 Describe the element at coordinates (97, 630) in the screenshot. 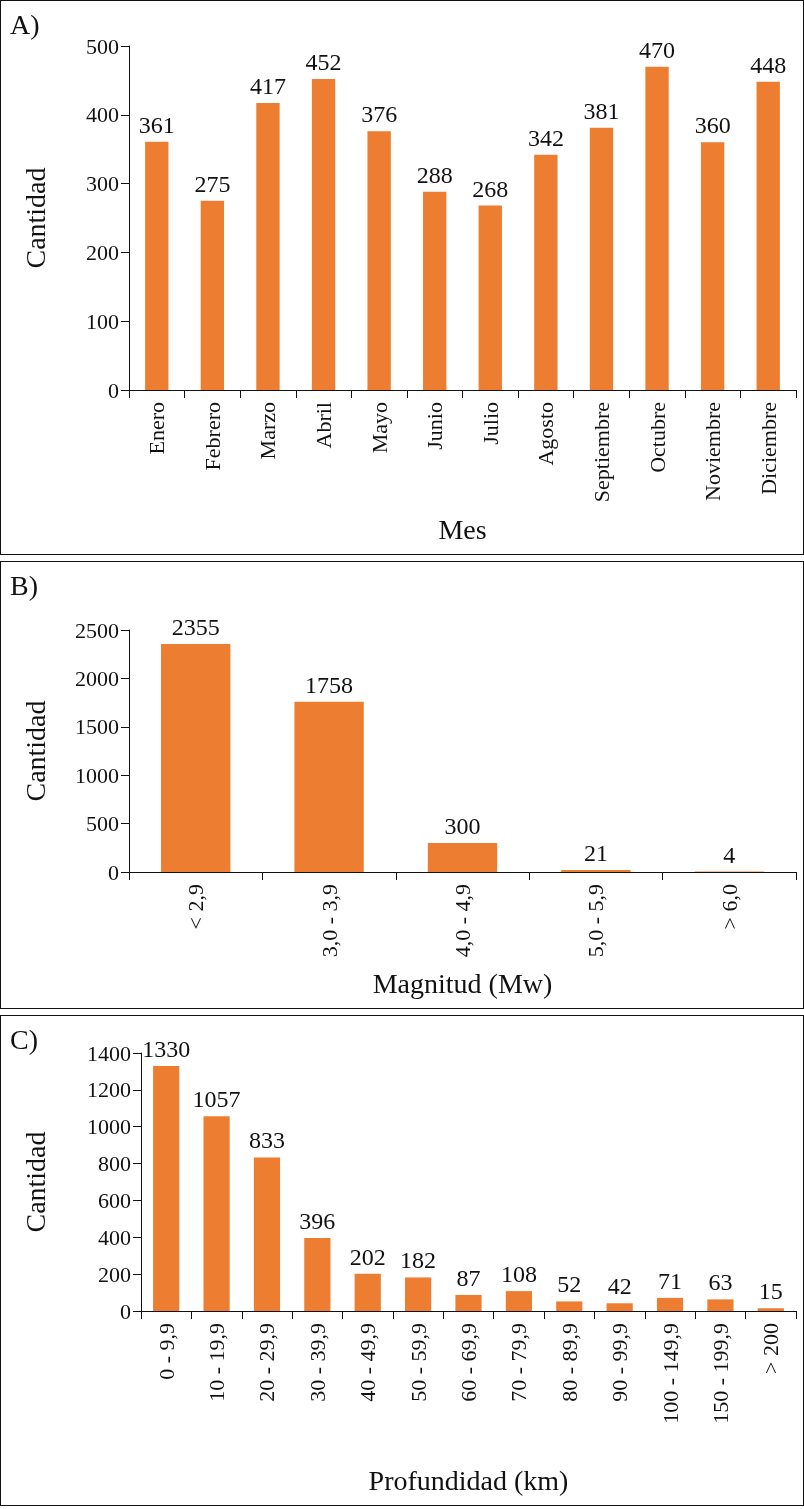

I see `y-tick-label: 2500` at that location.